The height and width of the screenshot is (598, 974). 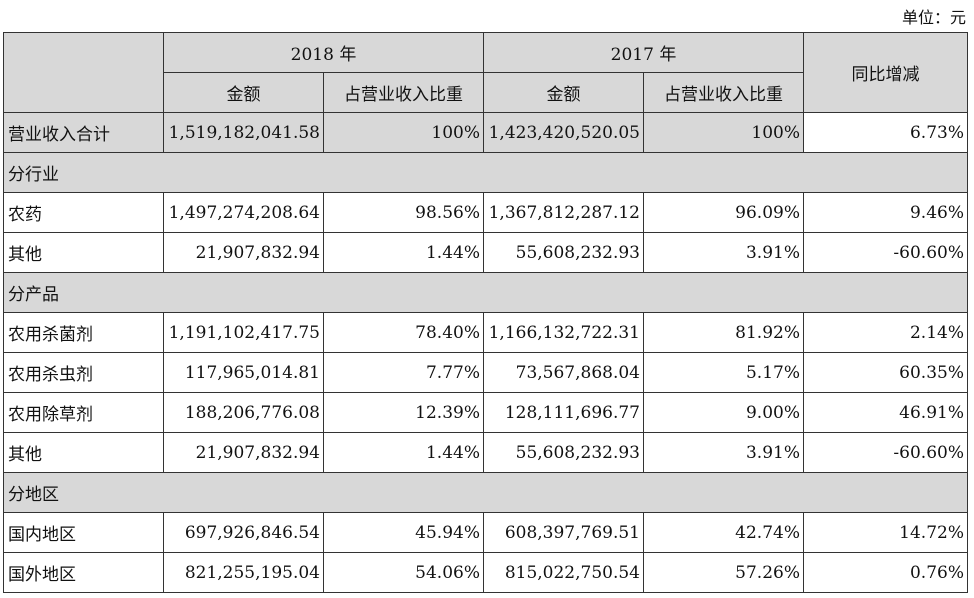 I want to click on header-row-columns: 金额 占营业收入比重 金额 占营业收入比重, so click(x=486, y=92).